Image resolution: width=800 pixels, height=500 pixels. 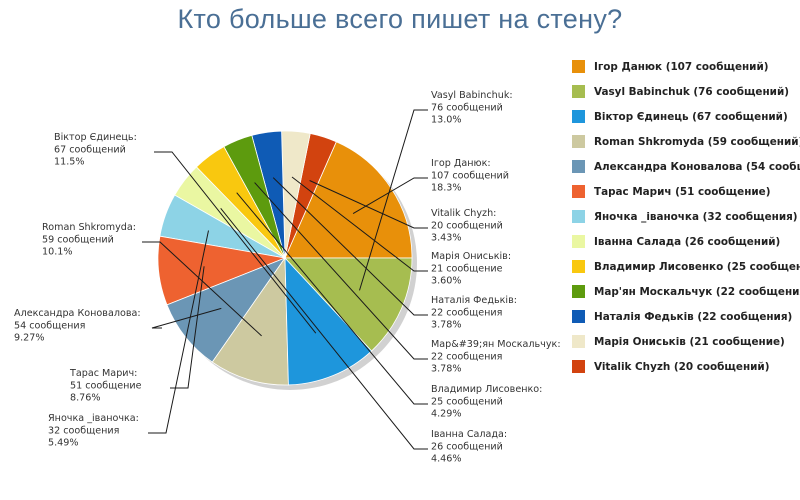 I want to click on legend-item: Наталія Федьків (22 сообщения), so click(x=686, y=316).